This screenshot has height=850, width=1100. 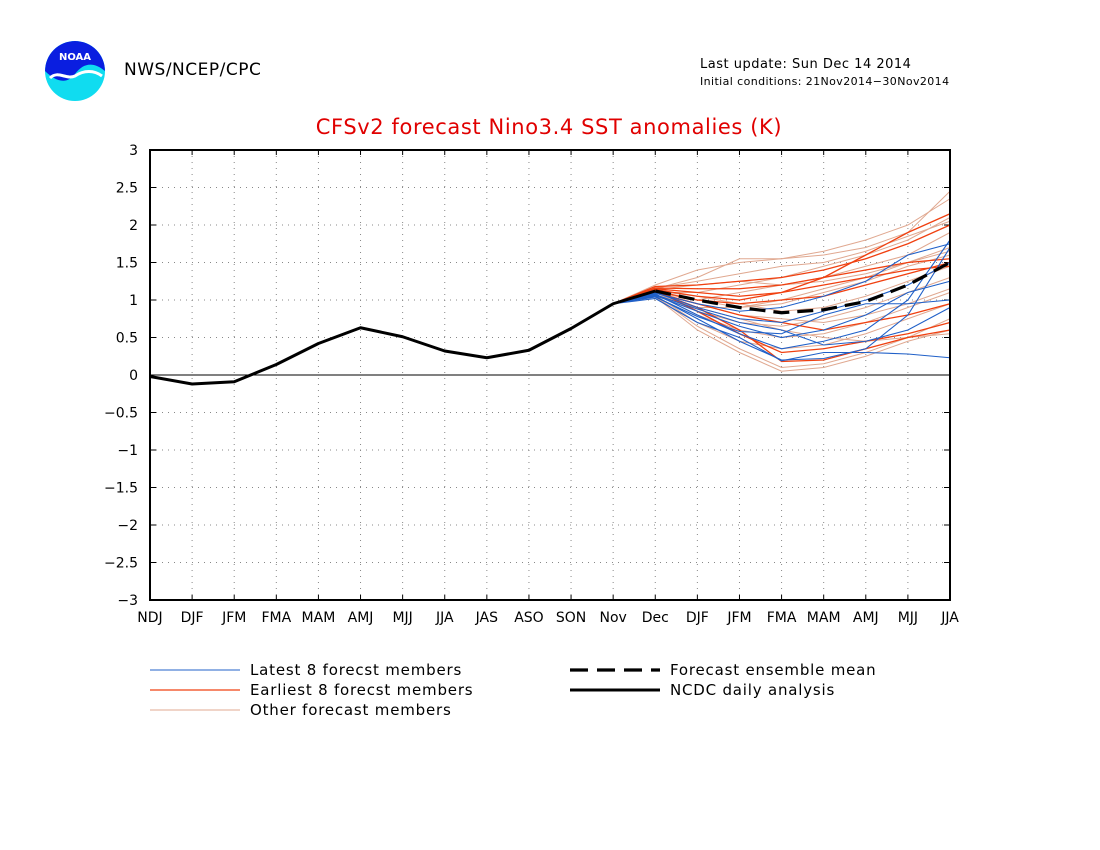 What do you see at coordinates (655, 618) in the screenshot?
I see `x-tick-label: Dec` at bounding box center [655, 618].